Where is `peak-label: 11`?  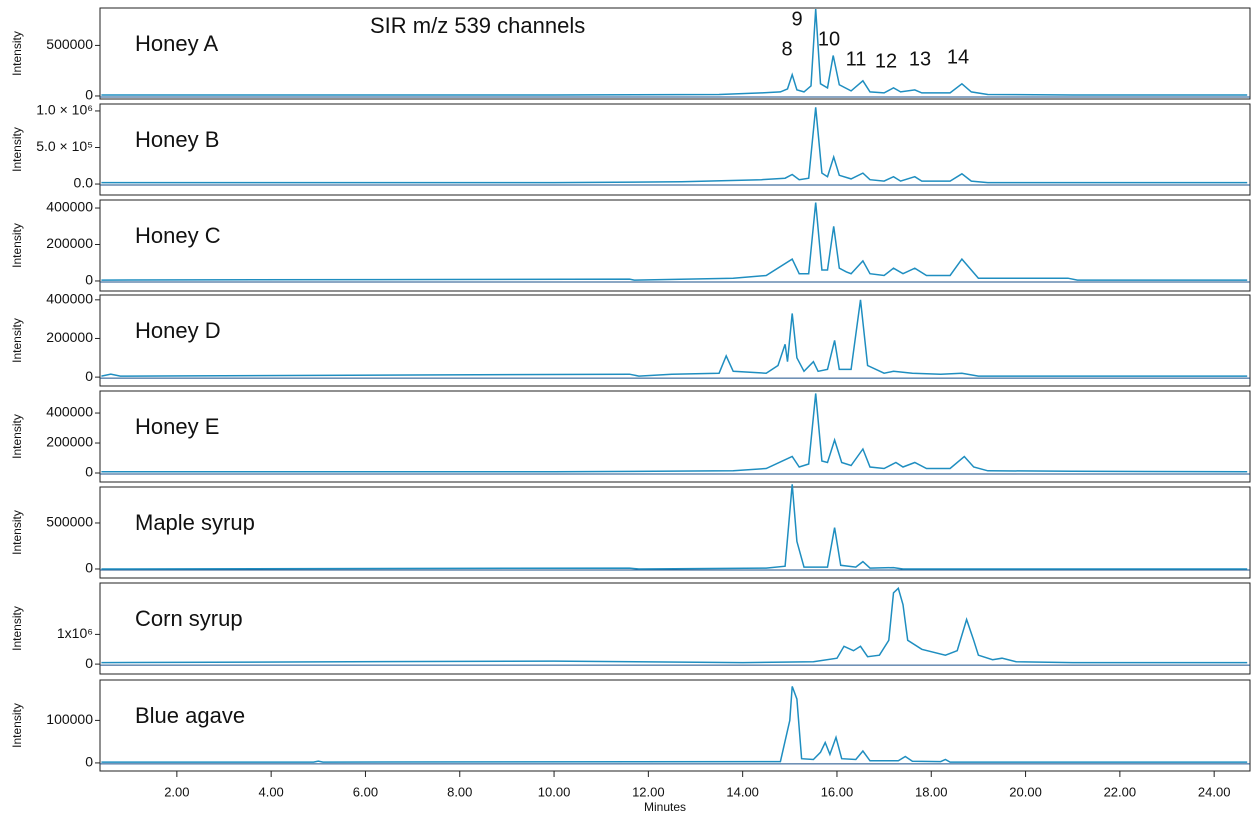
peak-label: 11 is located at coordinates (856, 59).